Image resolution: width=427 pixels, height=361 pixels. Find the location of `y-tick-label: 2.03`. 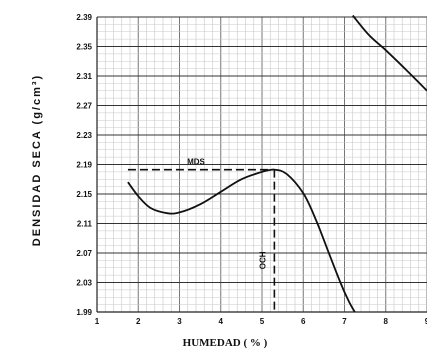

y-tick-label: 2.03 is located at coordinates (84, 283).